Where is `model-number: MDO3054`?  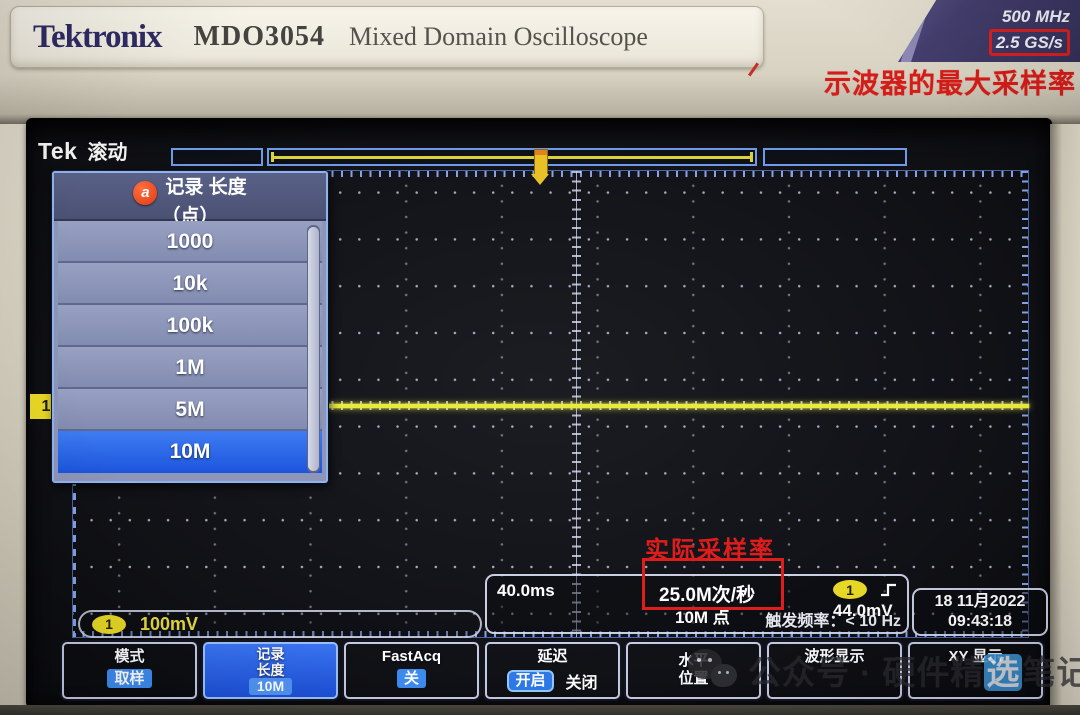 model-number: MDO3054 is located at coordinates (259, 36).